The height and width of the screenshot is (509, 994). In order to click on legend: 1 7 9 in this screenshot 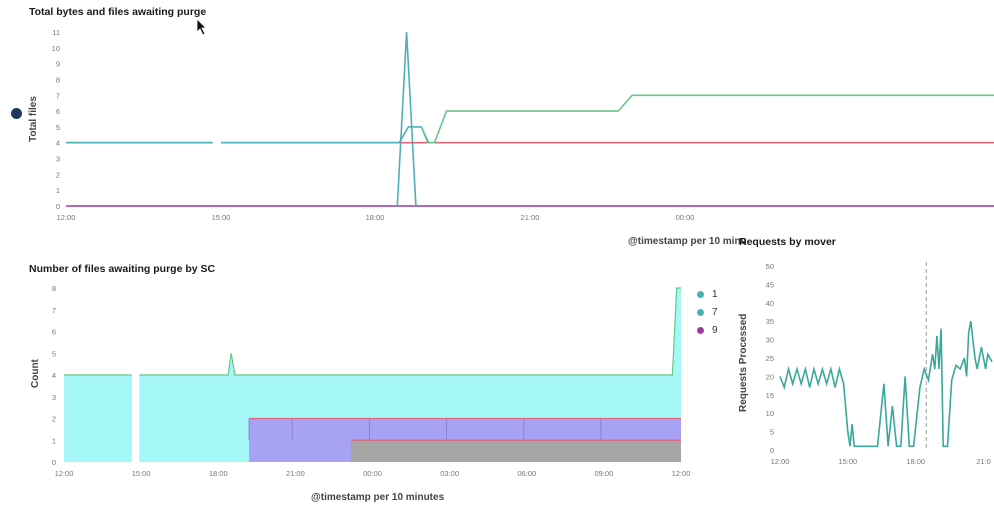, I will do `click(707, 312)`.